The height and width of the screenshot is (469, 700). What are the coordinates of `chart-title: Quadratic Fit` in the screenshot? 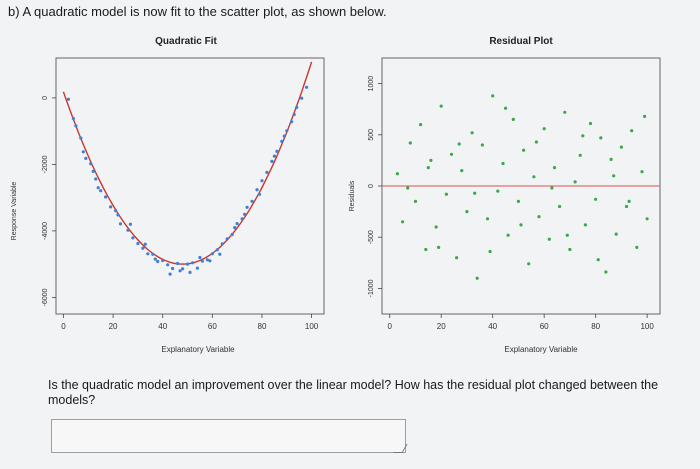 It's located at (186, 41).